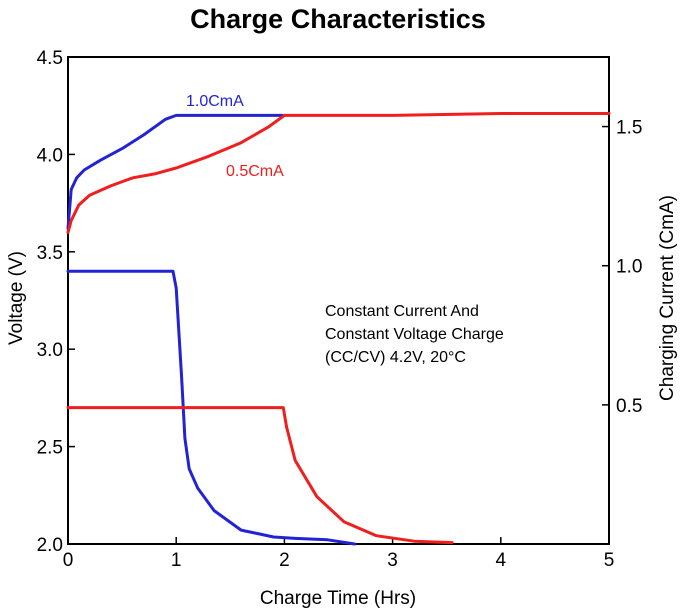 The width and height of the screenshot is (686, 613). I want to click on series-label-1-0cma: 1.0CmA, so click(215, 101).